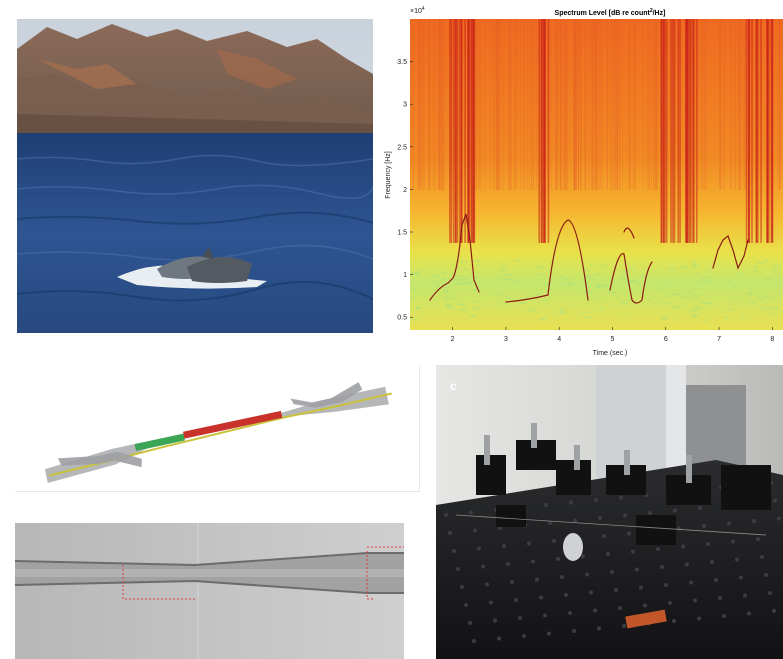 The width and height of the screenshot is (783, 659). I want to click on whistle-contour, so click(631, 278).